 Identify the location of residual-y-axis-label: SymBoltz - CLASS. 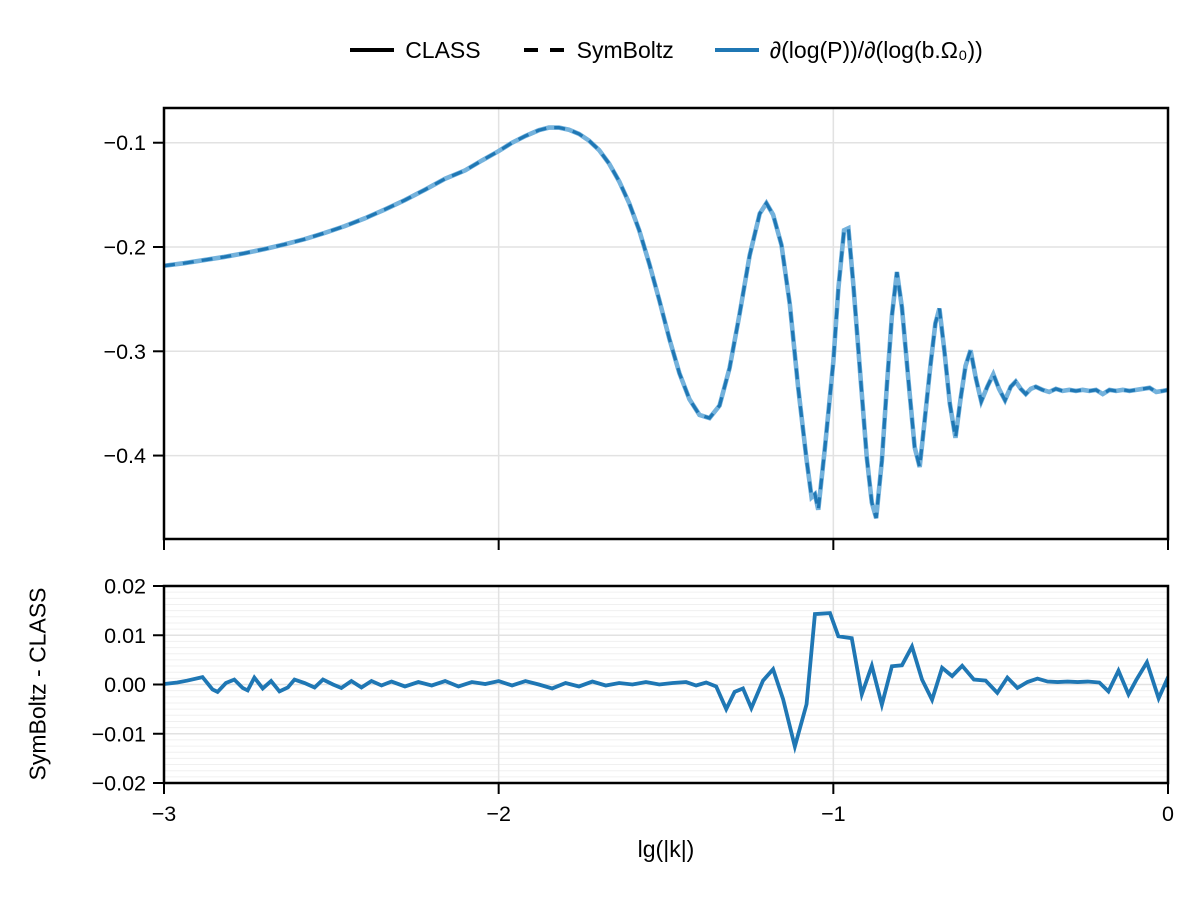
(37, 684).